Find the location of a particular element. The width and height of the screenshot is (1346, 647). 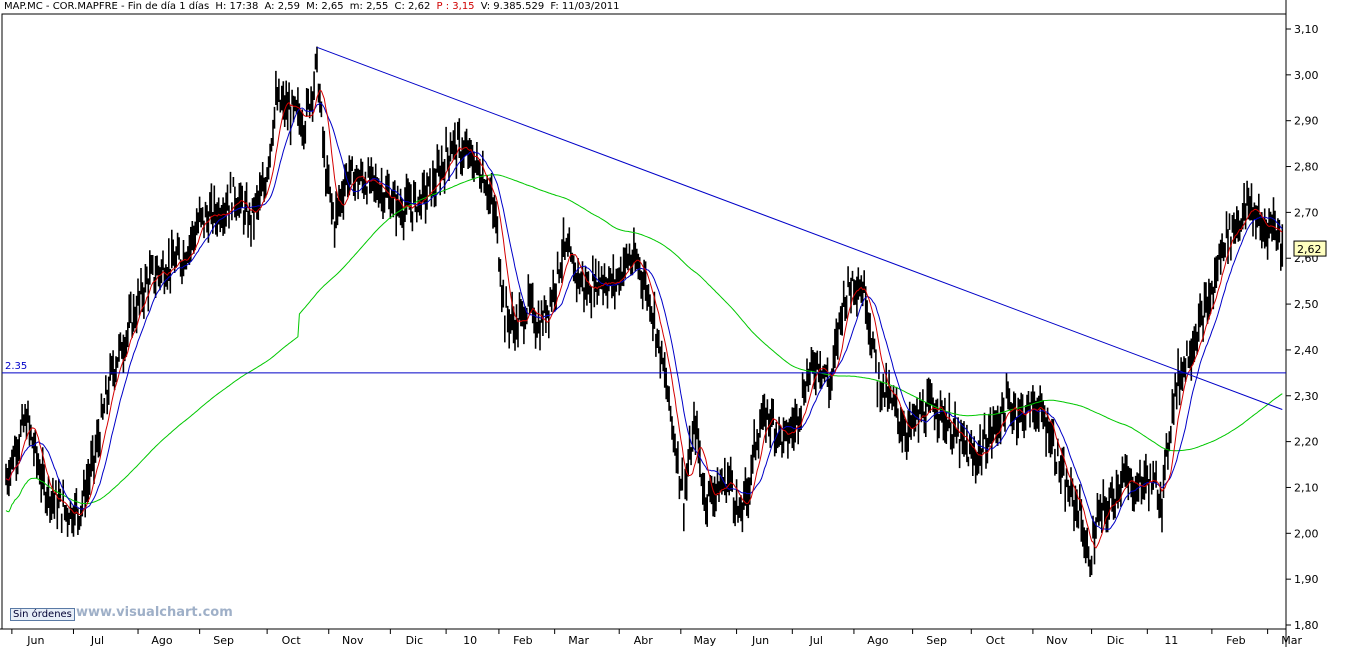

y-tick-label: 2,40 is located at coordinates (1306, 350).